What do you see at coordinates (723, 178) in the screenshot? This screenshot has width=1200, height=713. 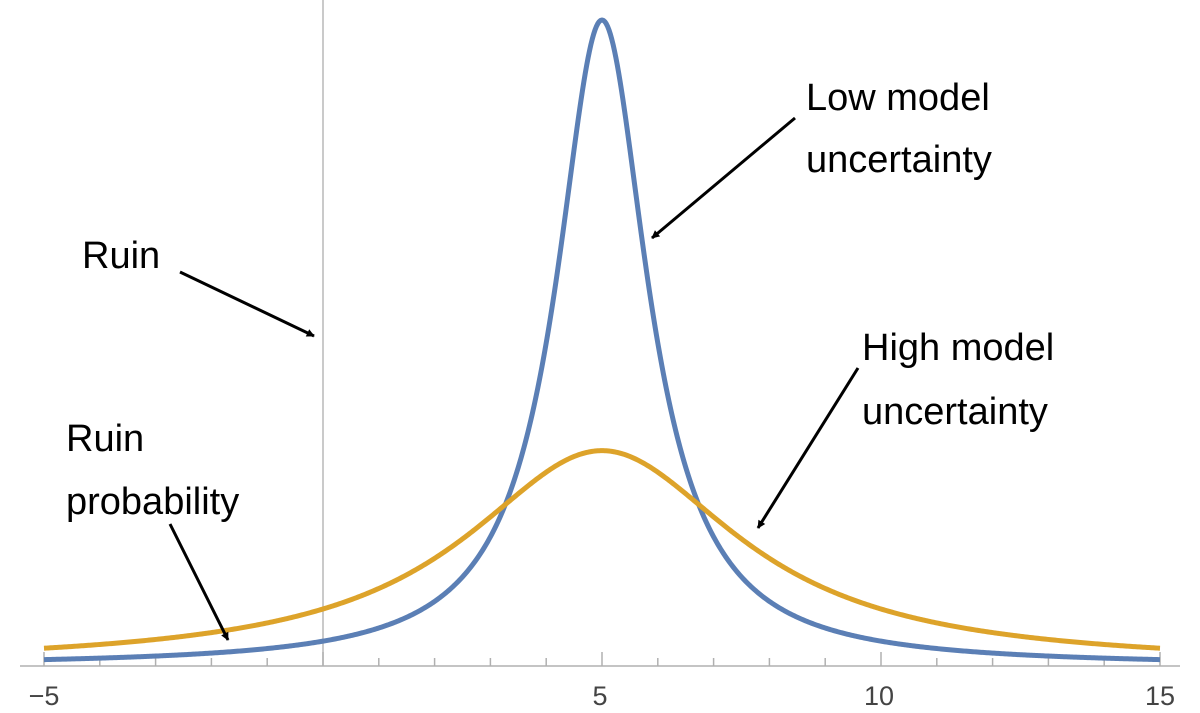 I see `arrow-low` at bounding box center [723, 178].